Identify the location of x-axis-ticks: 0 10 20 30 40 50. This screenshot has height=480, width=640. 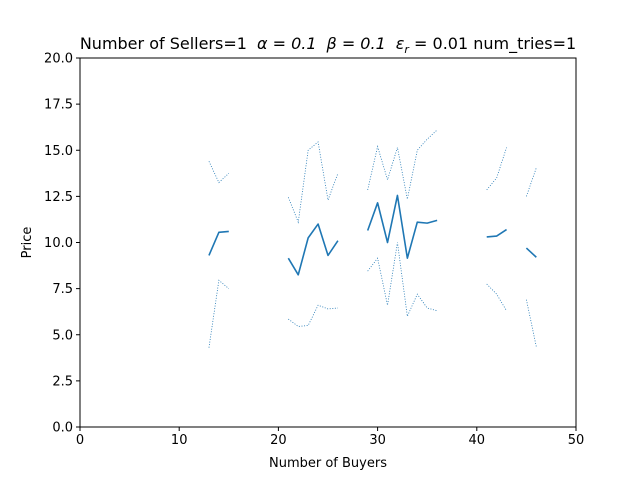
(330, 437).